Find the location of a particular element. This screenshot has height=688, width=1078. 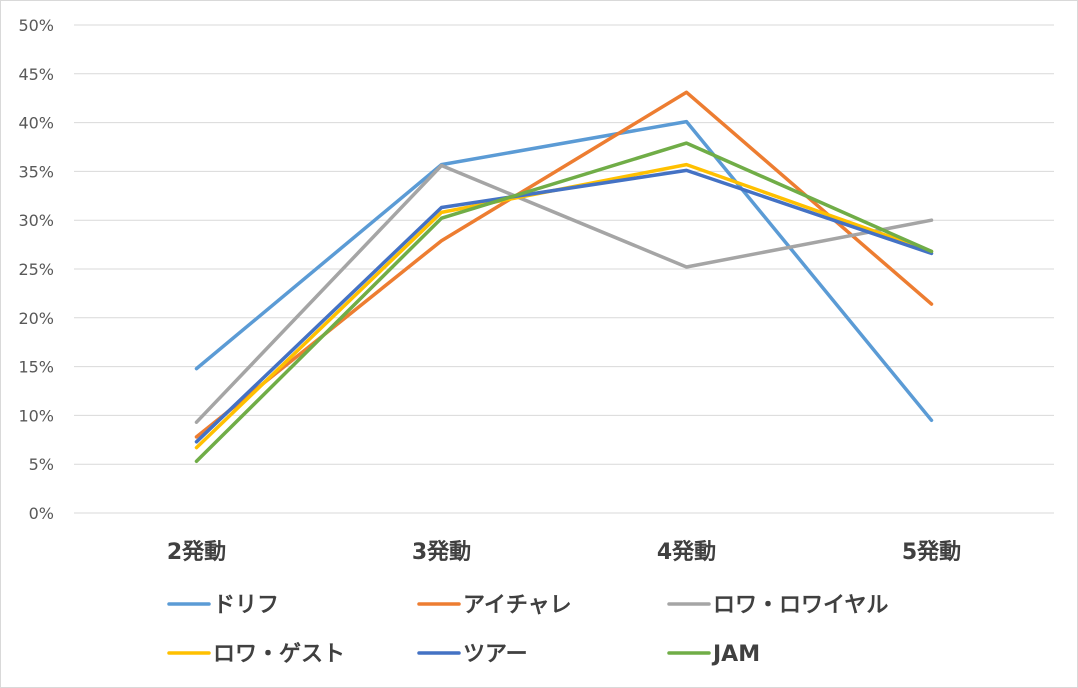

legend-item: アイチャレ is located at coordinates (494, 605).